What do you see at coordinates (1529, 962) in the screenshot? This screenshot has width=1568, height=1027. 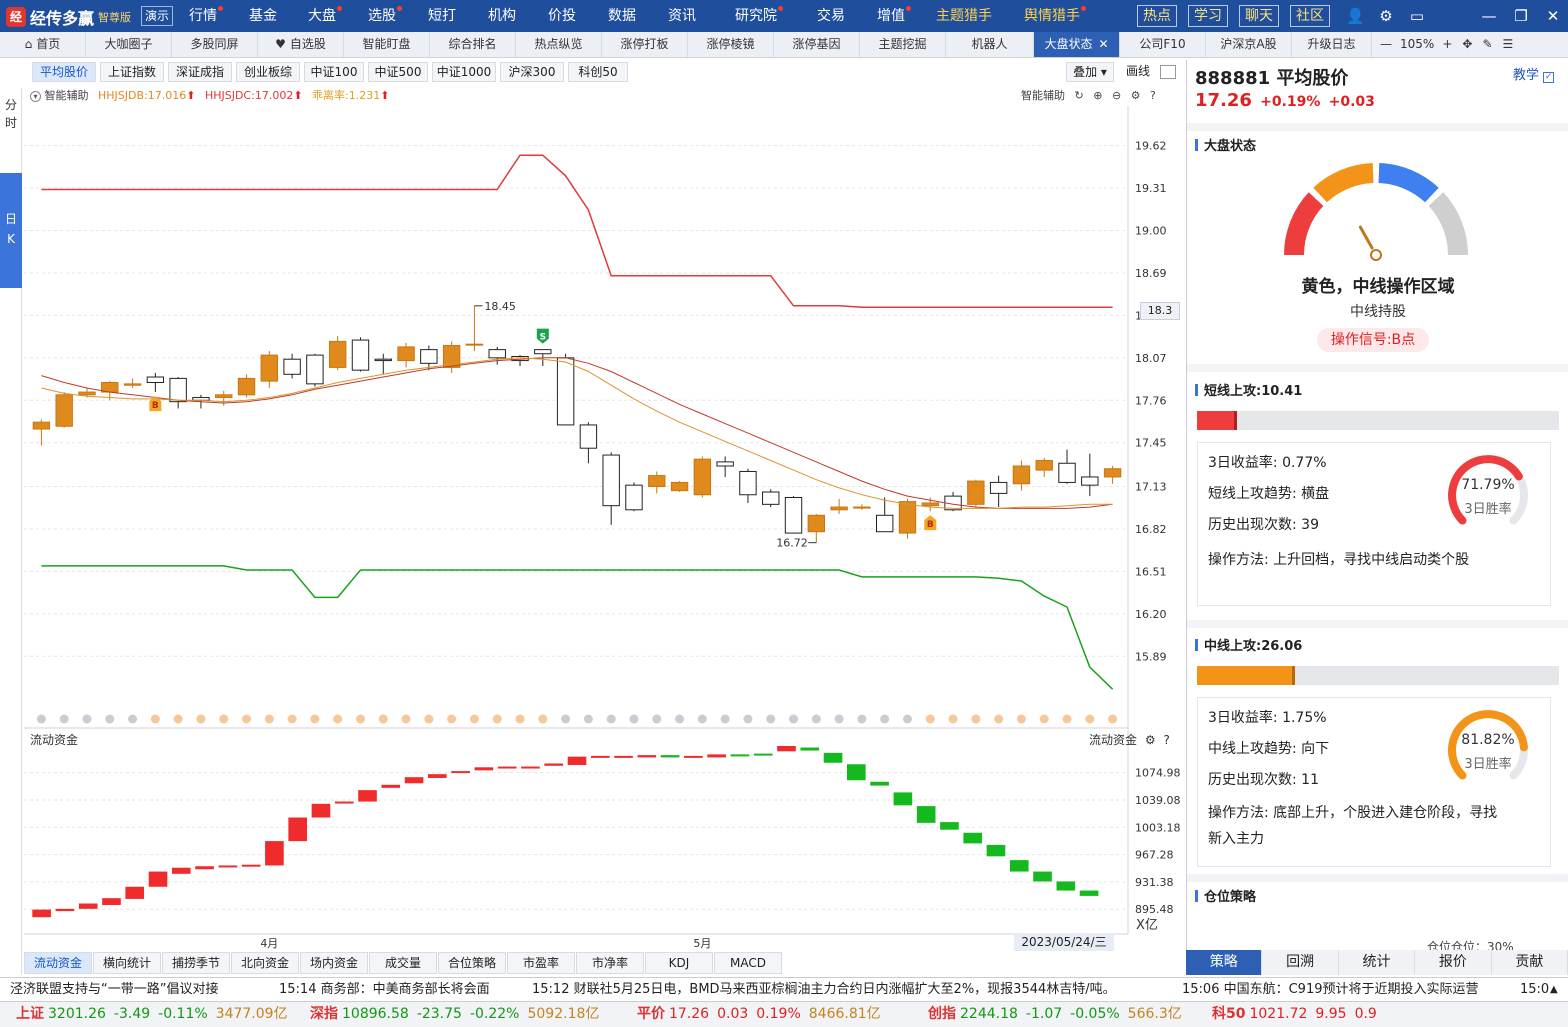 I see `right-tab-5: 贡献` at bounding box center [1529, 962].